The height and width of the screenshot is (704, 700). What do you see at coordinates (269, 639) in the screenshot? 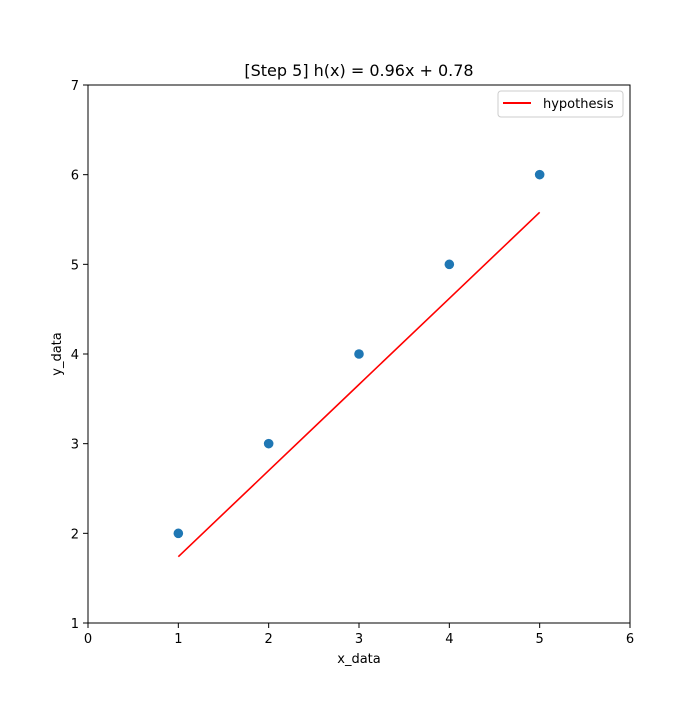
I see `x-tick-label: 2` at bounding box center [269, 639].